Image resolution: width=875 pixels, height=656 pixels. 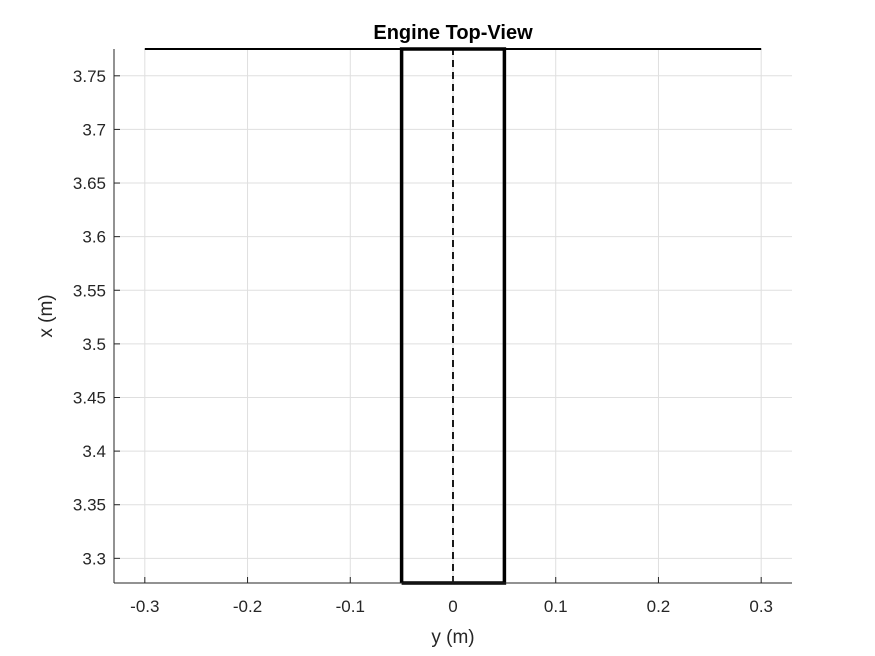 I want to click on x-tick-label: -0.2, so click(x=247, y=606).